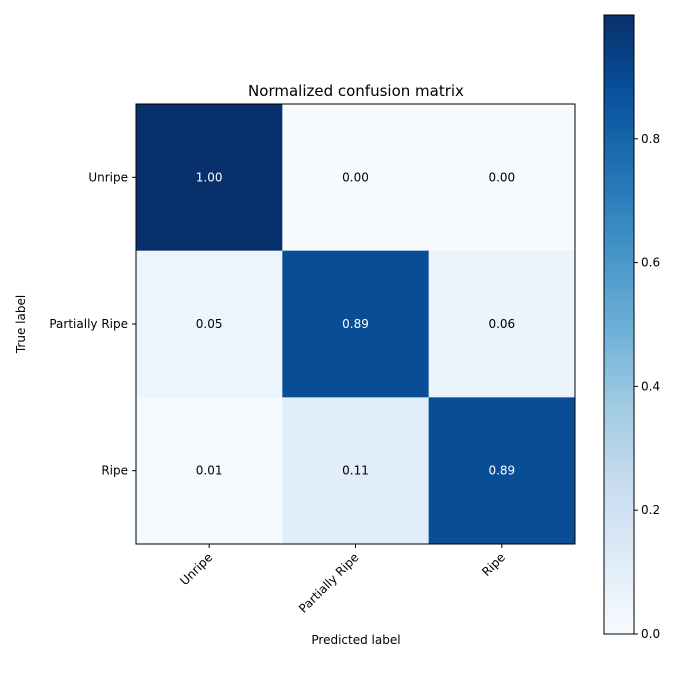  What do you see at coordinates (88, 324) in the screenshot?
I see `y-tick-label: Partially Ripe` at bounding box center [88, 324].